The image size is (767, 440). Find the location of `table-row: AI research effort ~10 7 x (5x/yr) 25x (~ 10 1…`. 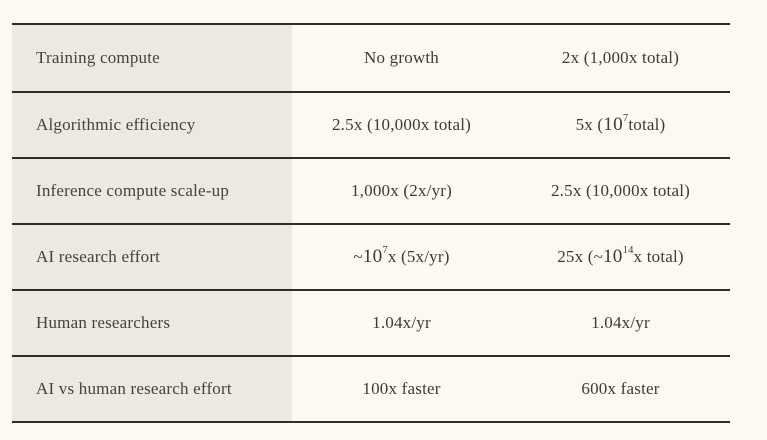

table-row: AI research effort ~10 7 x (5x/yr) 25x (~ 10 1… is located at coordinates (371, 256).